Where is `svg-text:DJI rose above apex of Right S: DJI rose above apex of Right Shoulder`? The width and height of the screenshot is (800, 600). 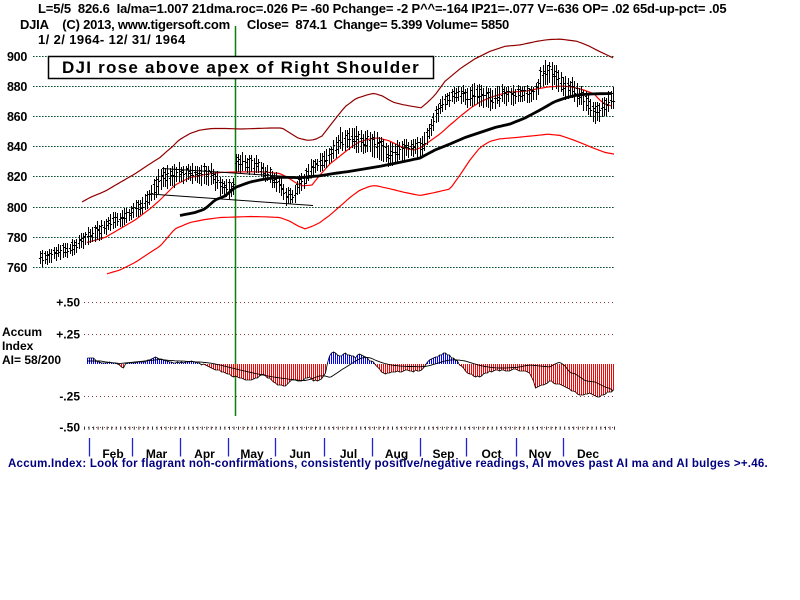 svg-text:DJI rose above apex of Right S: DJI rose above apex of Right Shoulder is located at coordinates (241, 67).